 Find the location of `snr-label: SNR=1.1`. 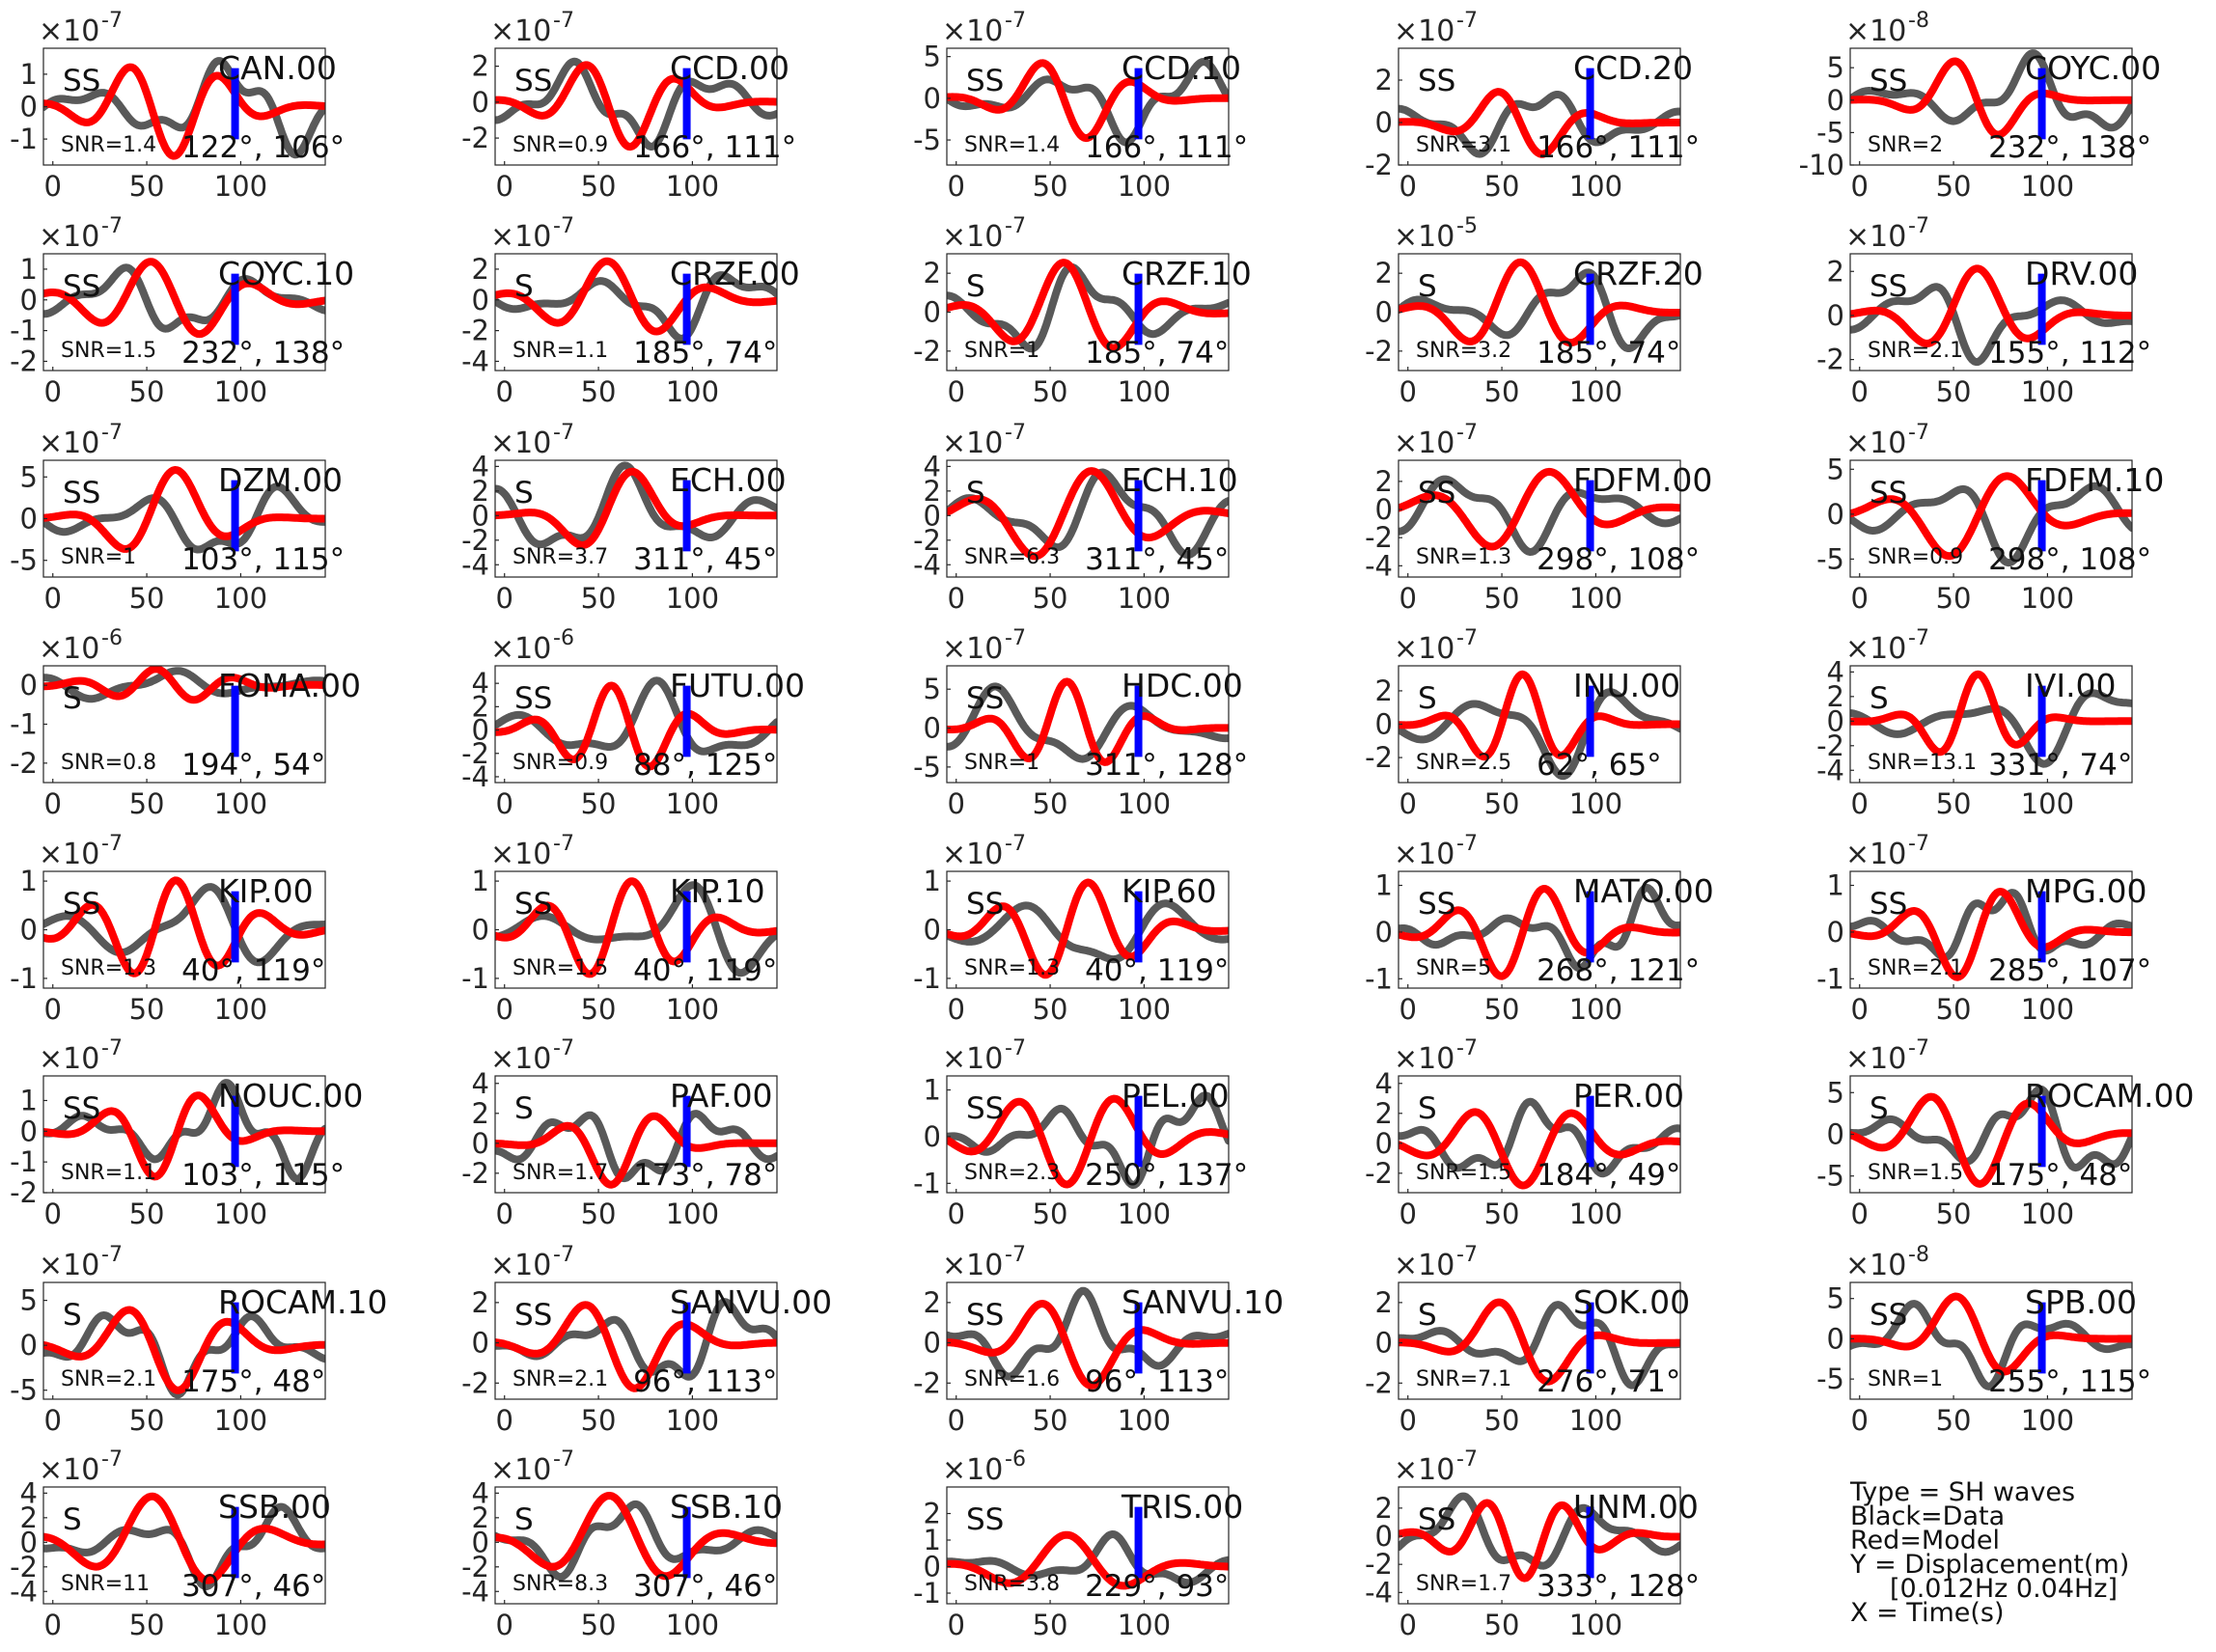

snr-label: SNR=1.1 is located at coordinates (109, 1173).